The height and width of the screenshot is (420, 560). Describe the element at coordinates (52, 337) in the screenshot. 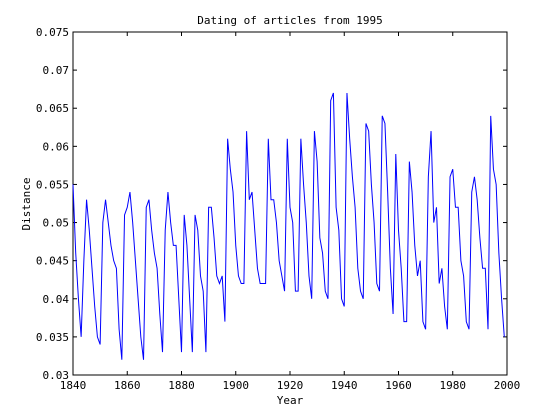

I see `y-tick-label: 0.035` at that location.